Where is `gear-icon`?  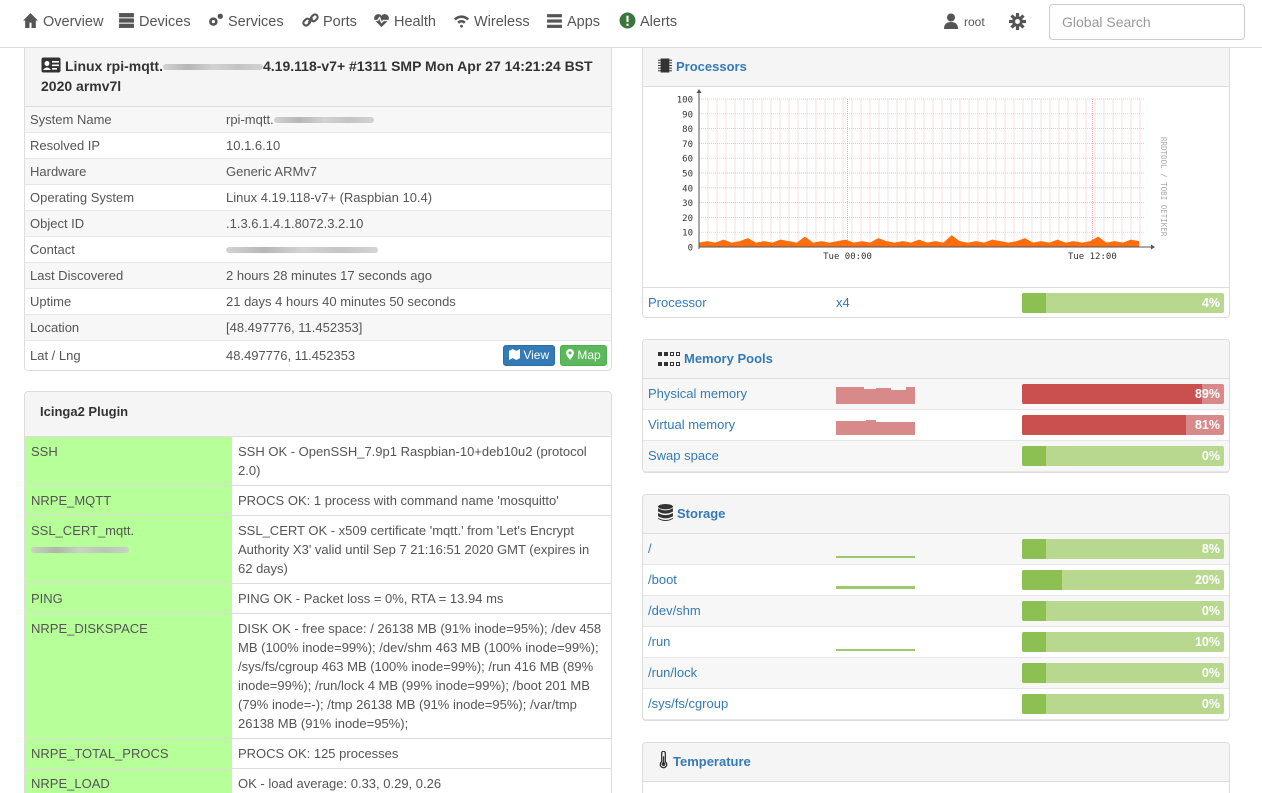
gear-icon is located at coordinates (1017, 21).